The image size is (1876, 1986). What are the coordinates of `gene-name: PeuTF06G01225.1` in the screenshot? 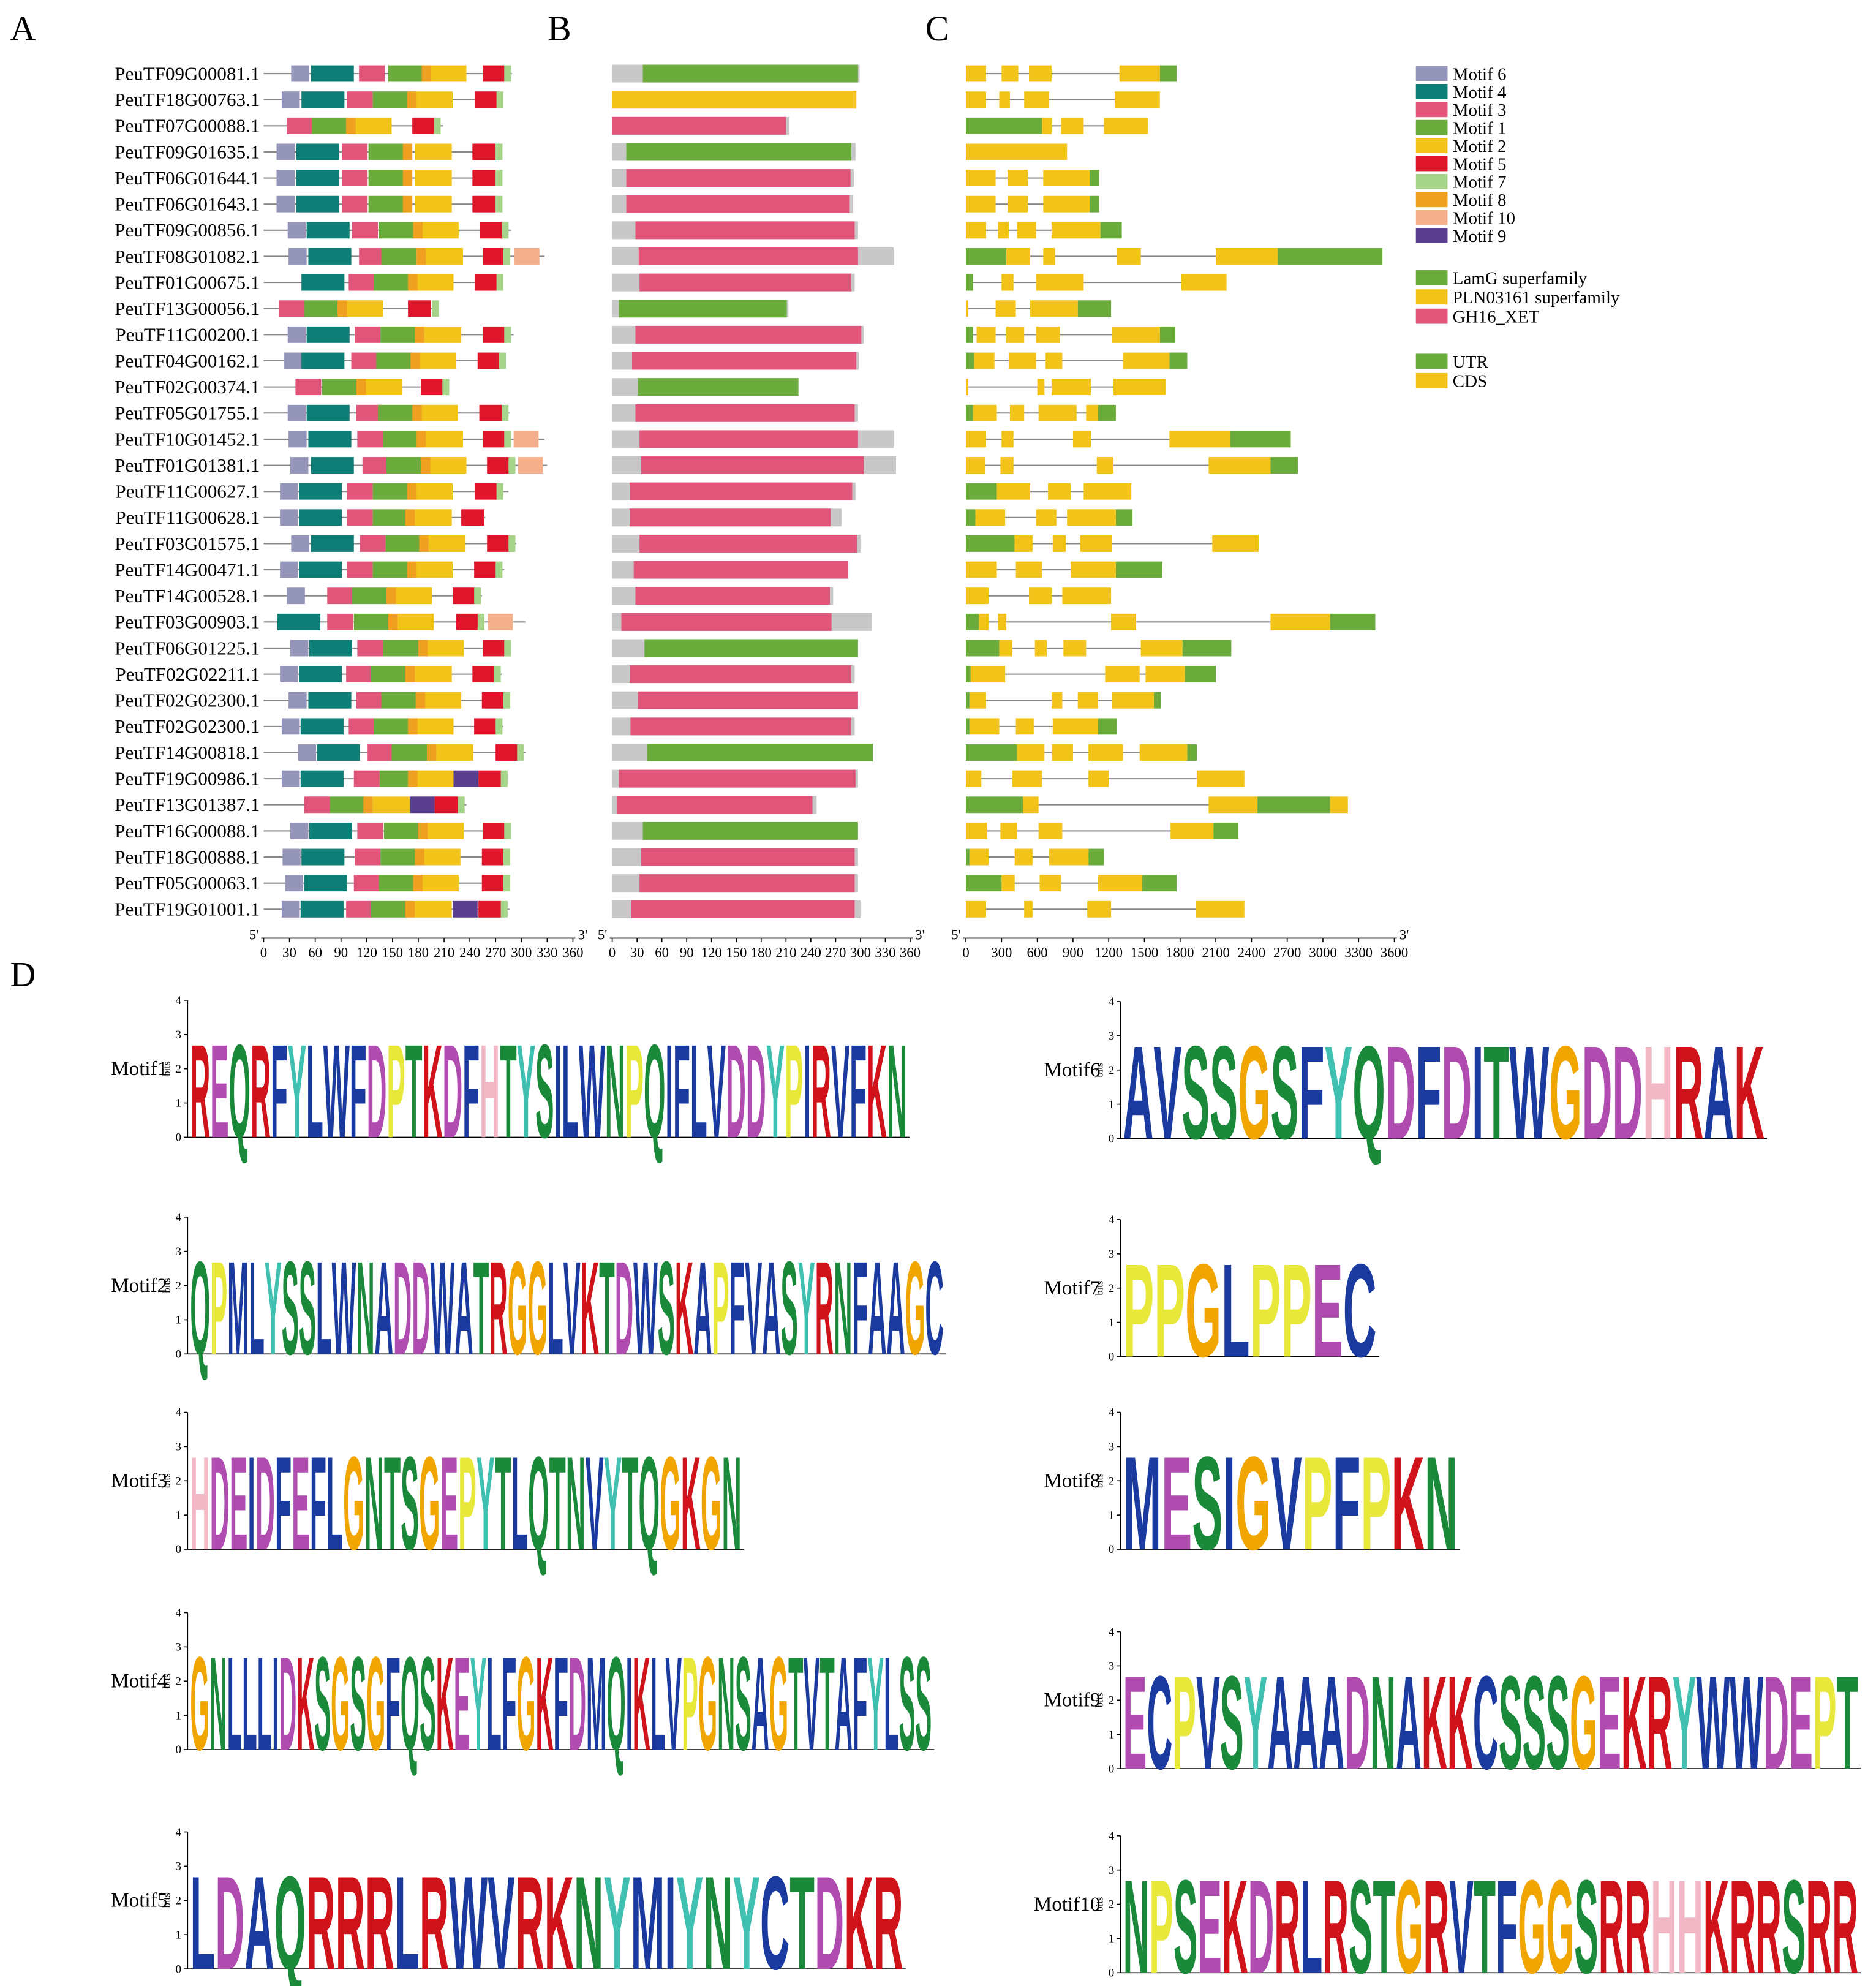 It's located at (187, 648).